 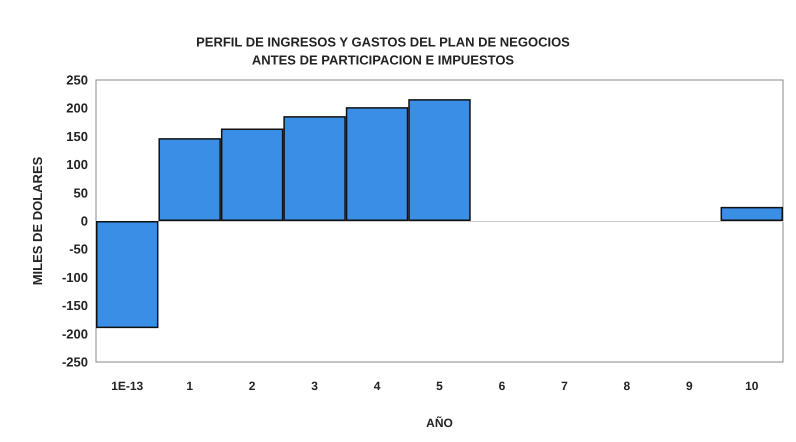 What do you see at coordinates (75, 334) in the screenshot?
I see `y-tick-label: -200` at bounding box center [75, 334].